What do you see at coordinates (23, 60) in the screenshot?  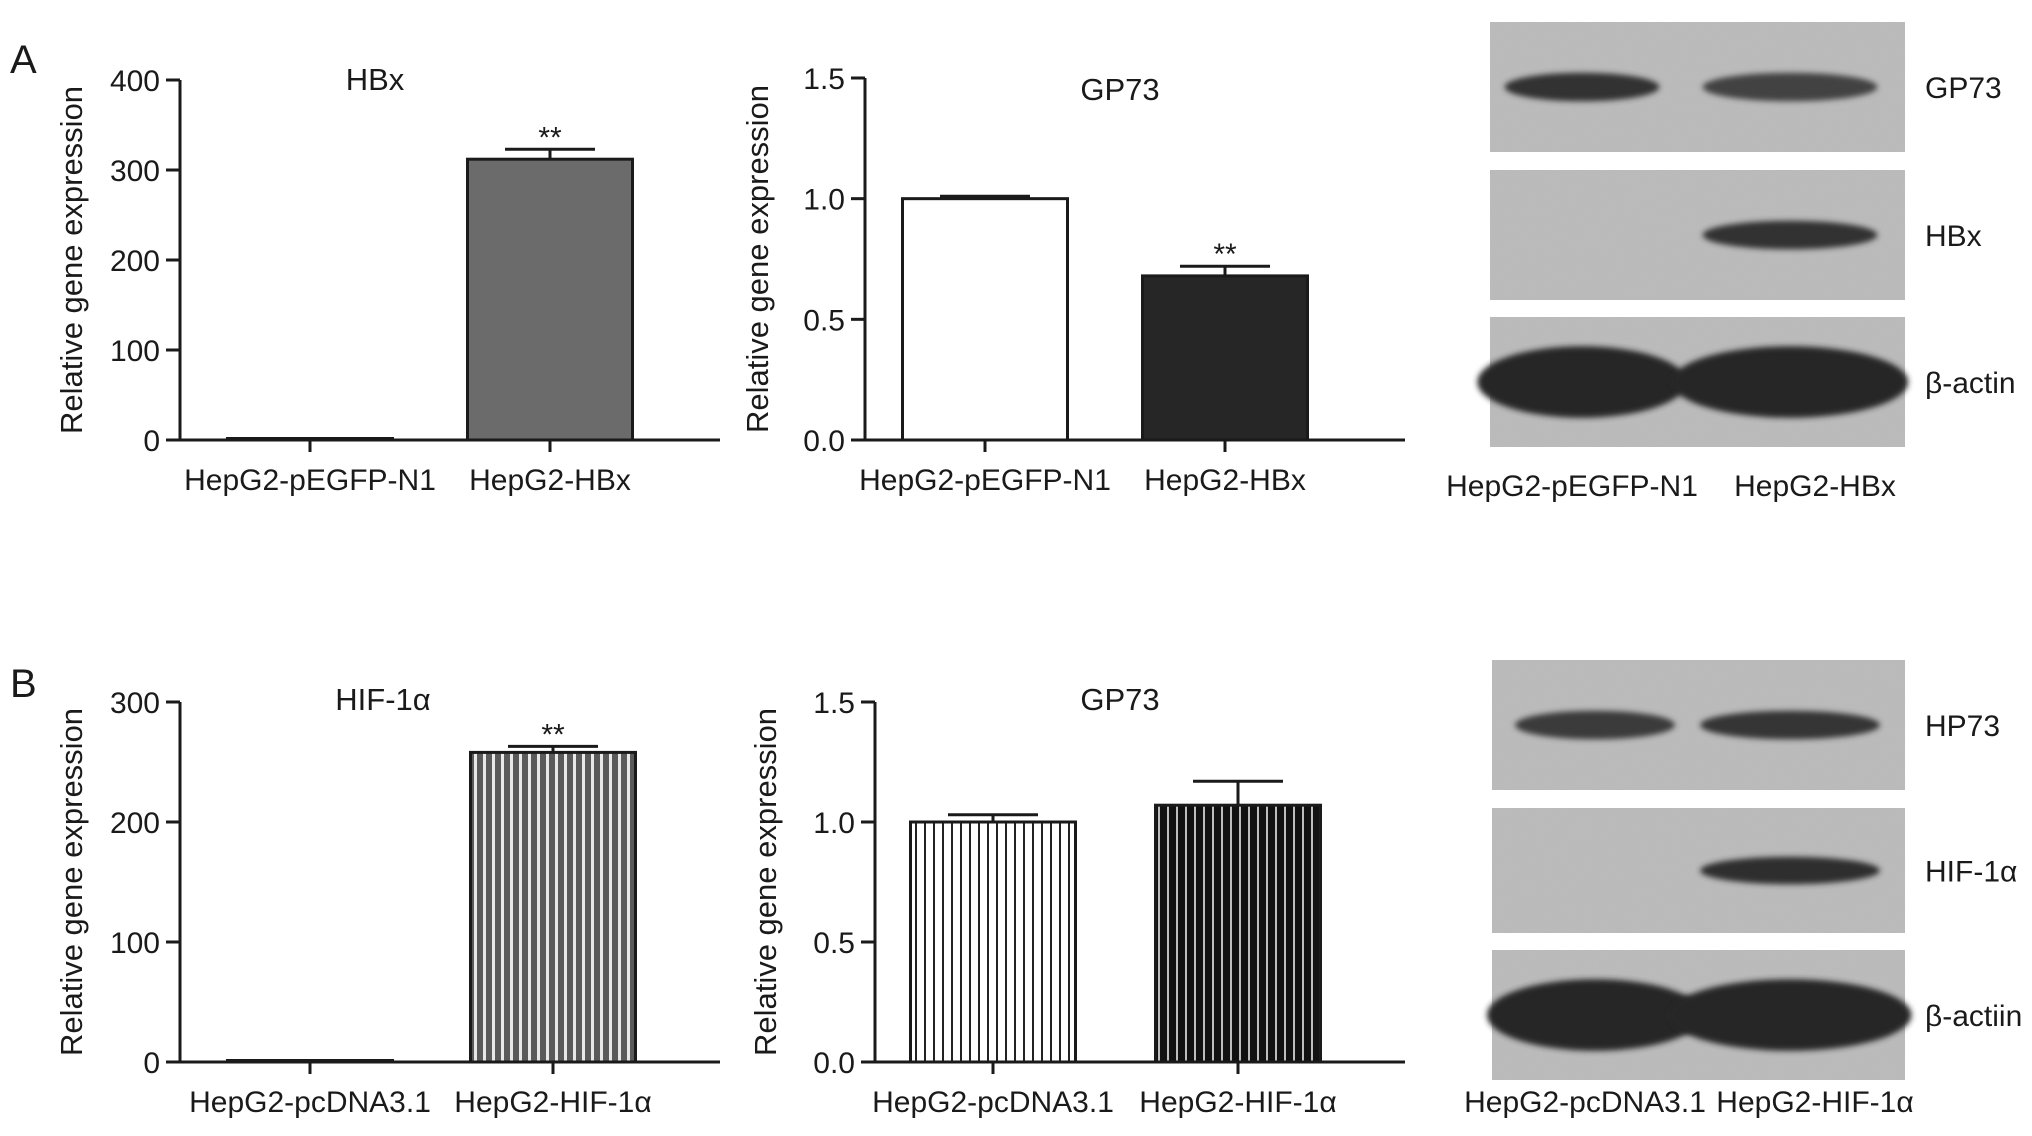 I see `panel-letter-a: A` at bounding box center [23, 60].